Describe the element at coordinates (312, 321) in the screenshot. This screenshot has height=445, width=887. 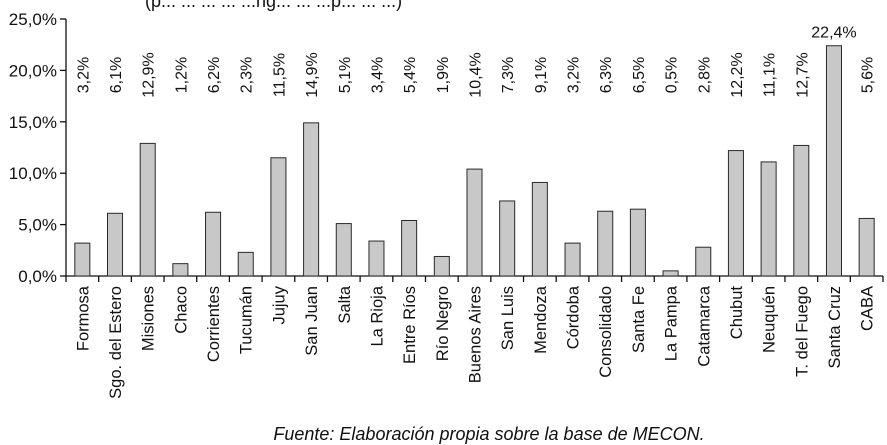
I see `category-label: San Juan` at that location.